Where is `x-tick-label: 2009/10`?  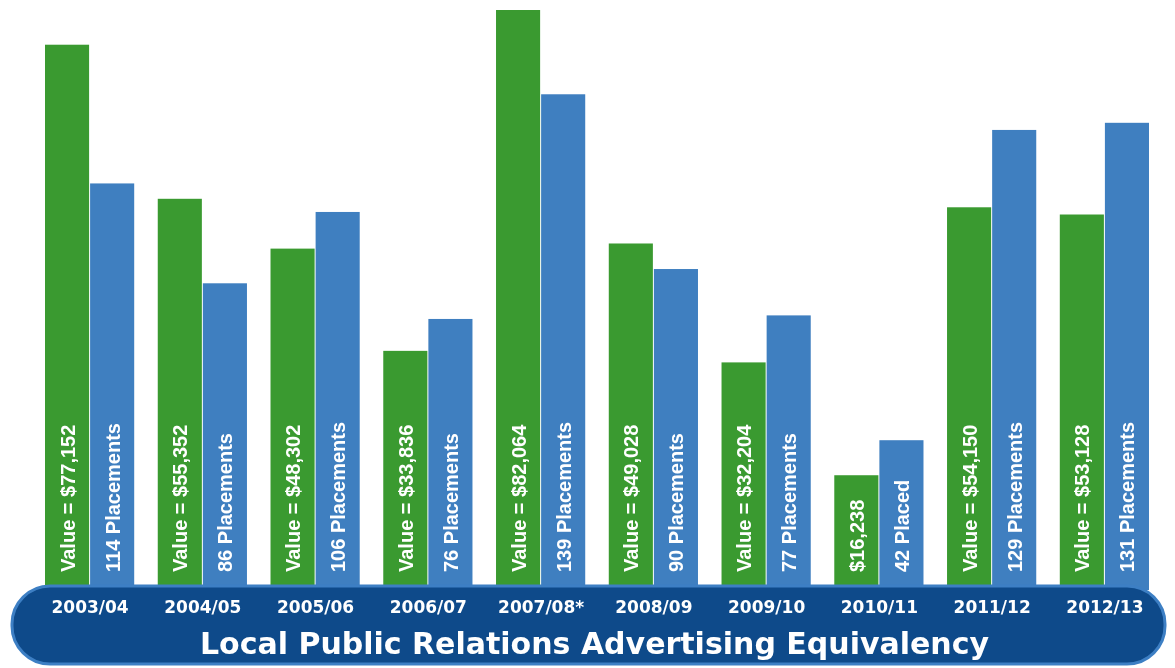 x-tick-label: 2009/10 is located at coordinates (767, 607).